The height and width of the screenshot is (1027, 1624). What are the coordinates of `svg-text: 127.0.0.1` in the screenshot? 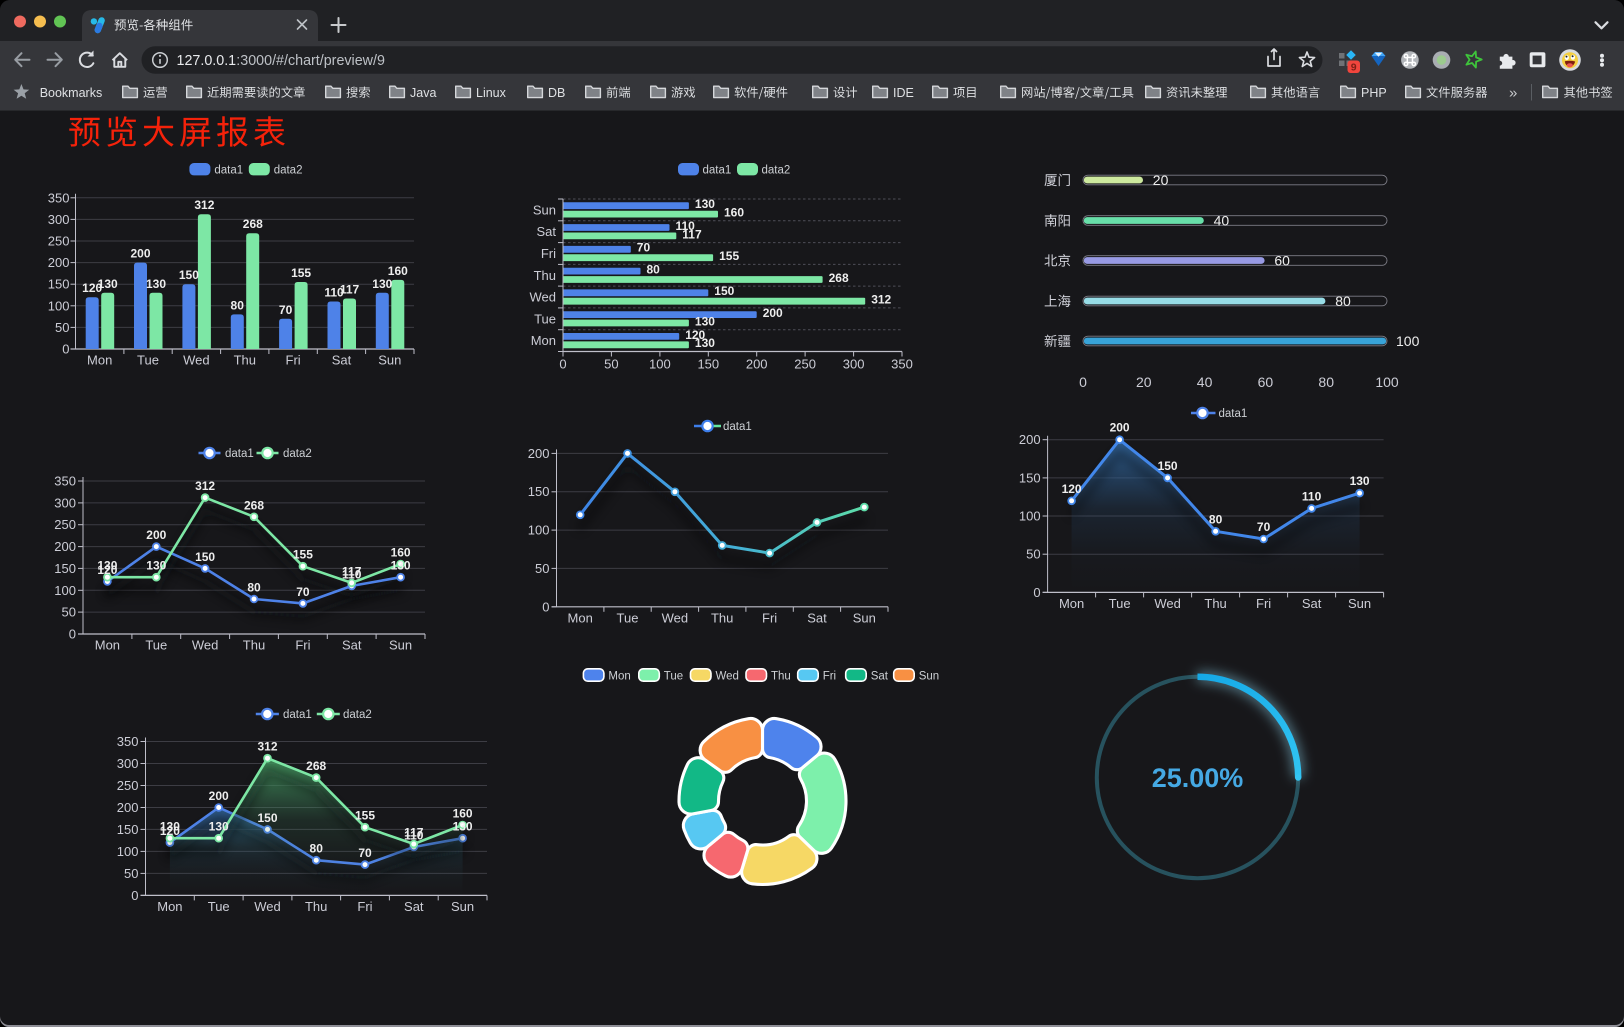 It's located at (207, 61).